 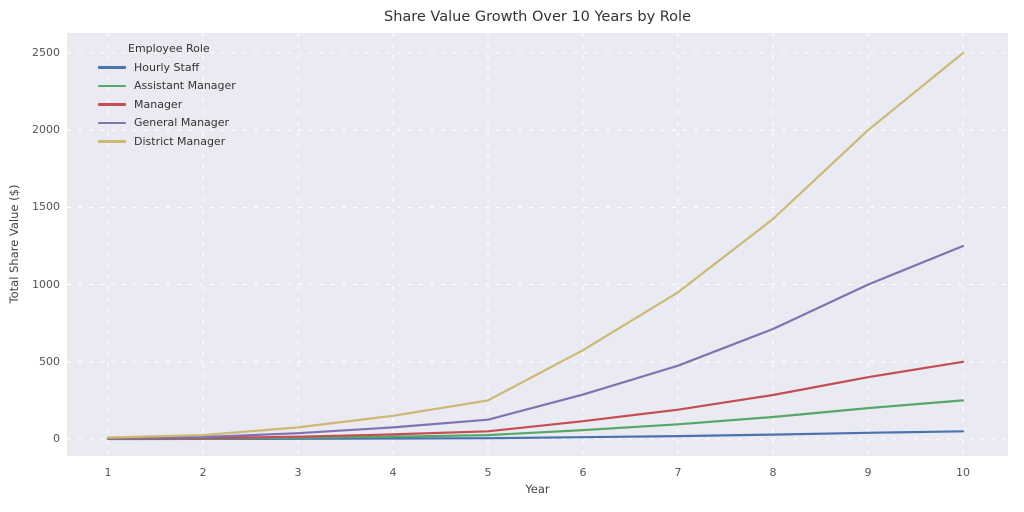 I want to click on x-tick-label: 10, so click(x=963, y=472).